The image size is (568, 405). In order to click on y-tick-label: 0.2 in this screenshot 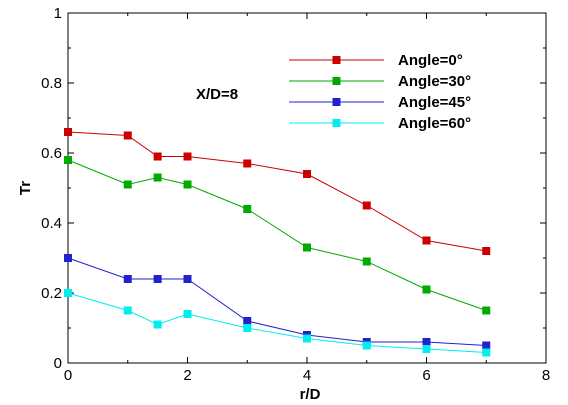, I will do `click(51, 293)`.